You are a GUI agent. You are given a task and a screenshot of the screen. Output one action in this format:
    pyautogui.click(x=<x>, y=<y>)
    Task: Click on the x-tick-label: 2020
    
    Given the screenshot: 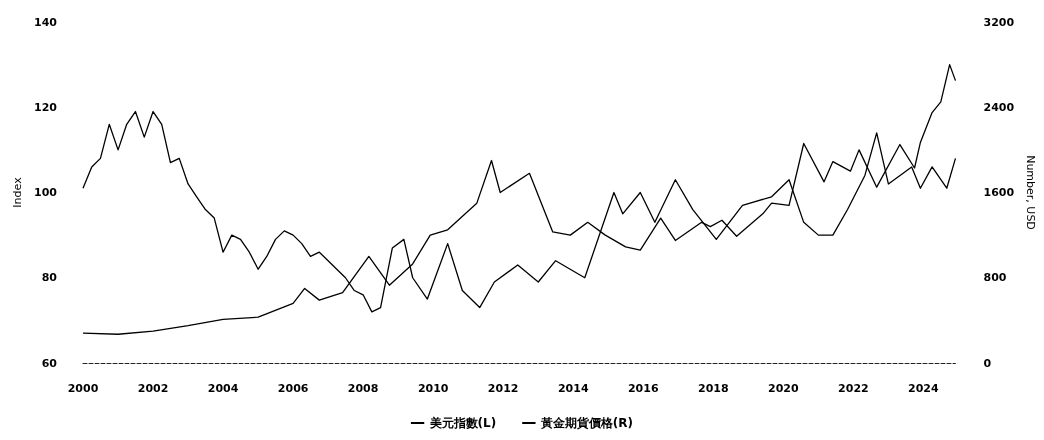 What is the action you would take?
    pyautogui.click(x=783, y=388)
    